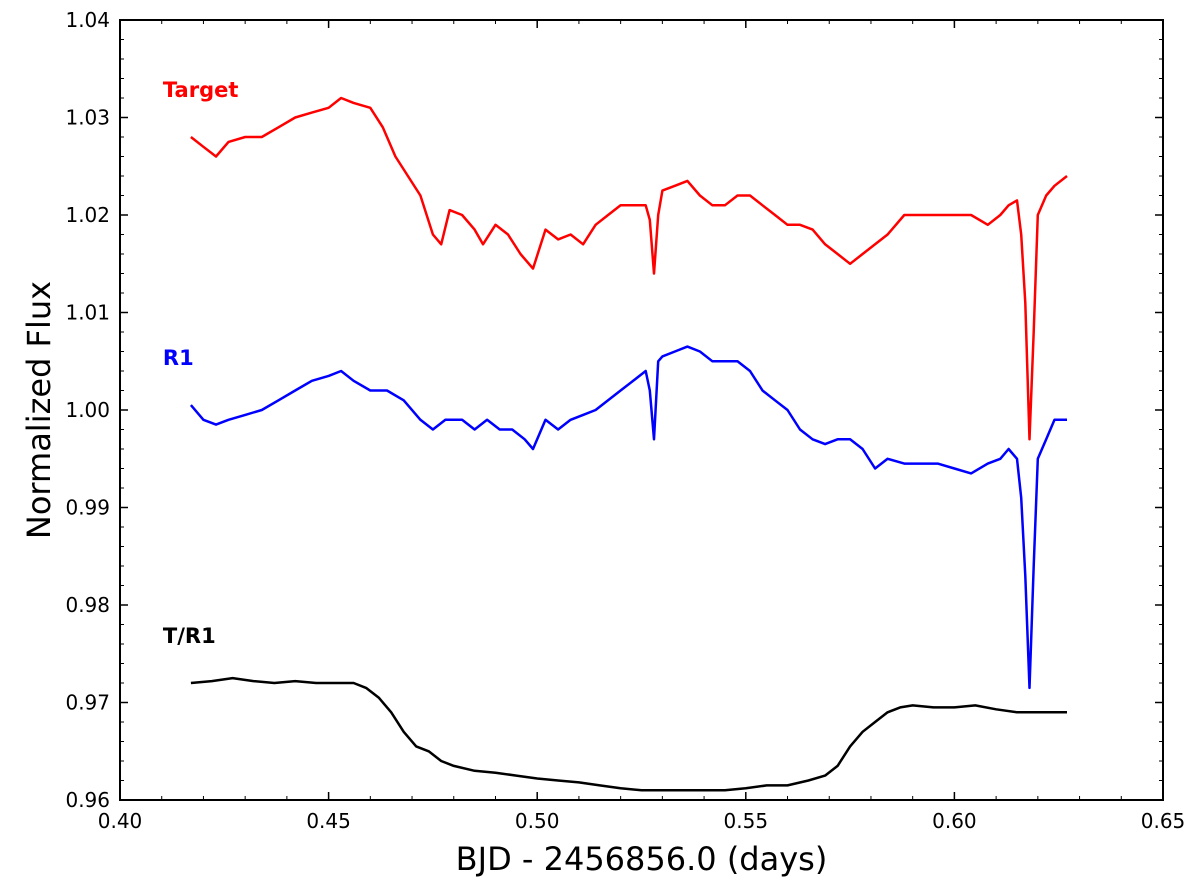 Image resolution: width=1200 pixels, height=886 pixels. What do you see at coordinates (87, 313) in the screenshot?
I see `y-tick-label: 1.01` at bounding box center [87, 313].